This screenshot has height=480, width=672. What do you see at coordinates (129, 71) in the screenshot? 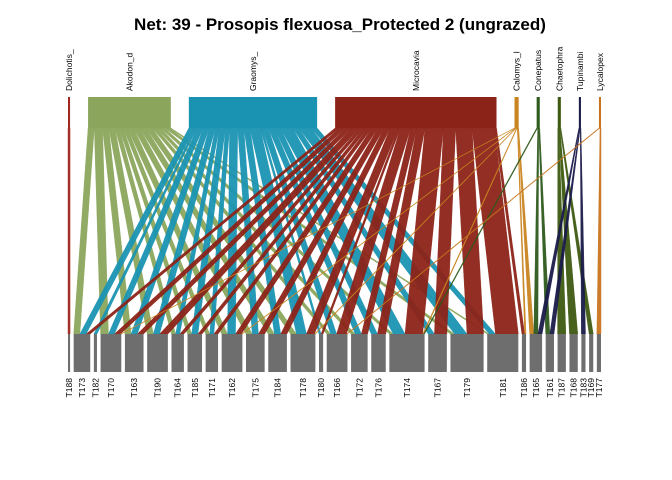
I see `upper-node-label-akodon-d: Akodon_d` at bounding box center [129, 71].